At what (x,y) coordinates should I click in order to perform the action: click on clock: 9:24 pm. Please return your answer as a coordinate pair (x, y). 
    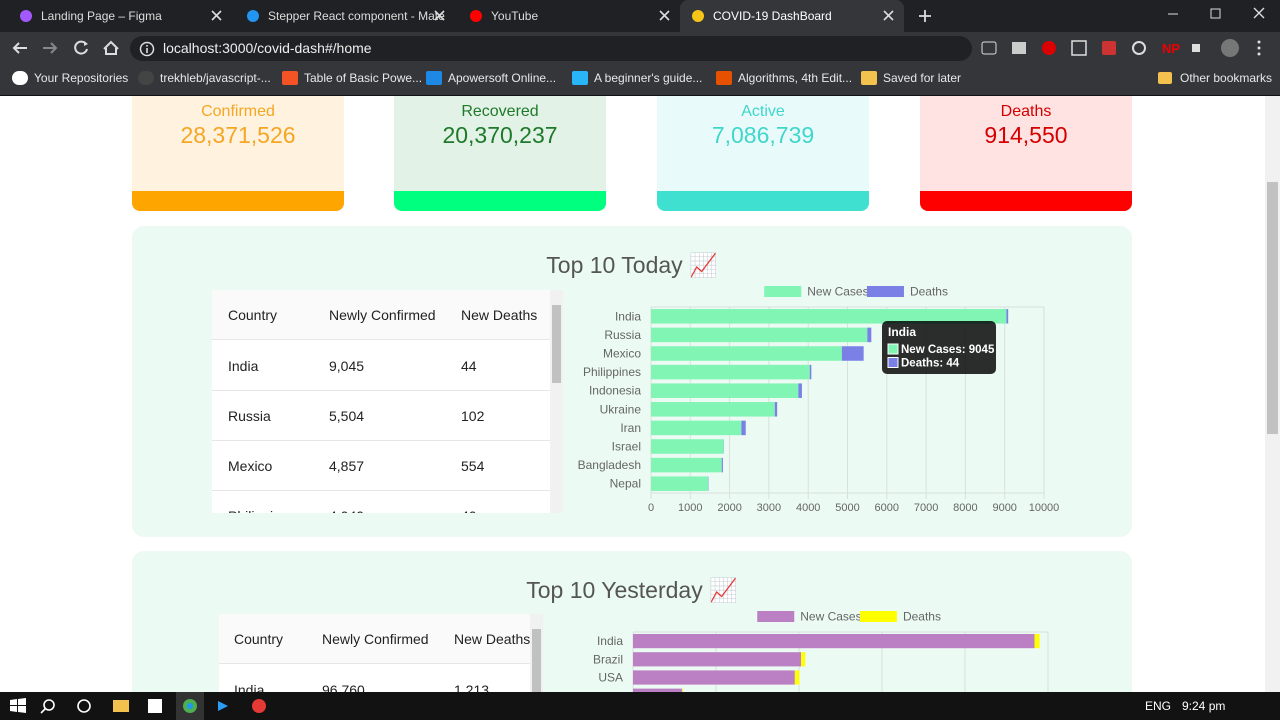
    Looking at the image, I should click on (1204, 706).